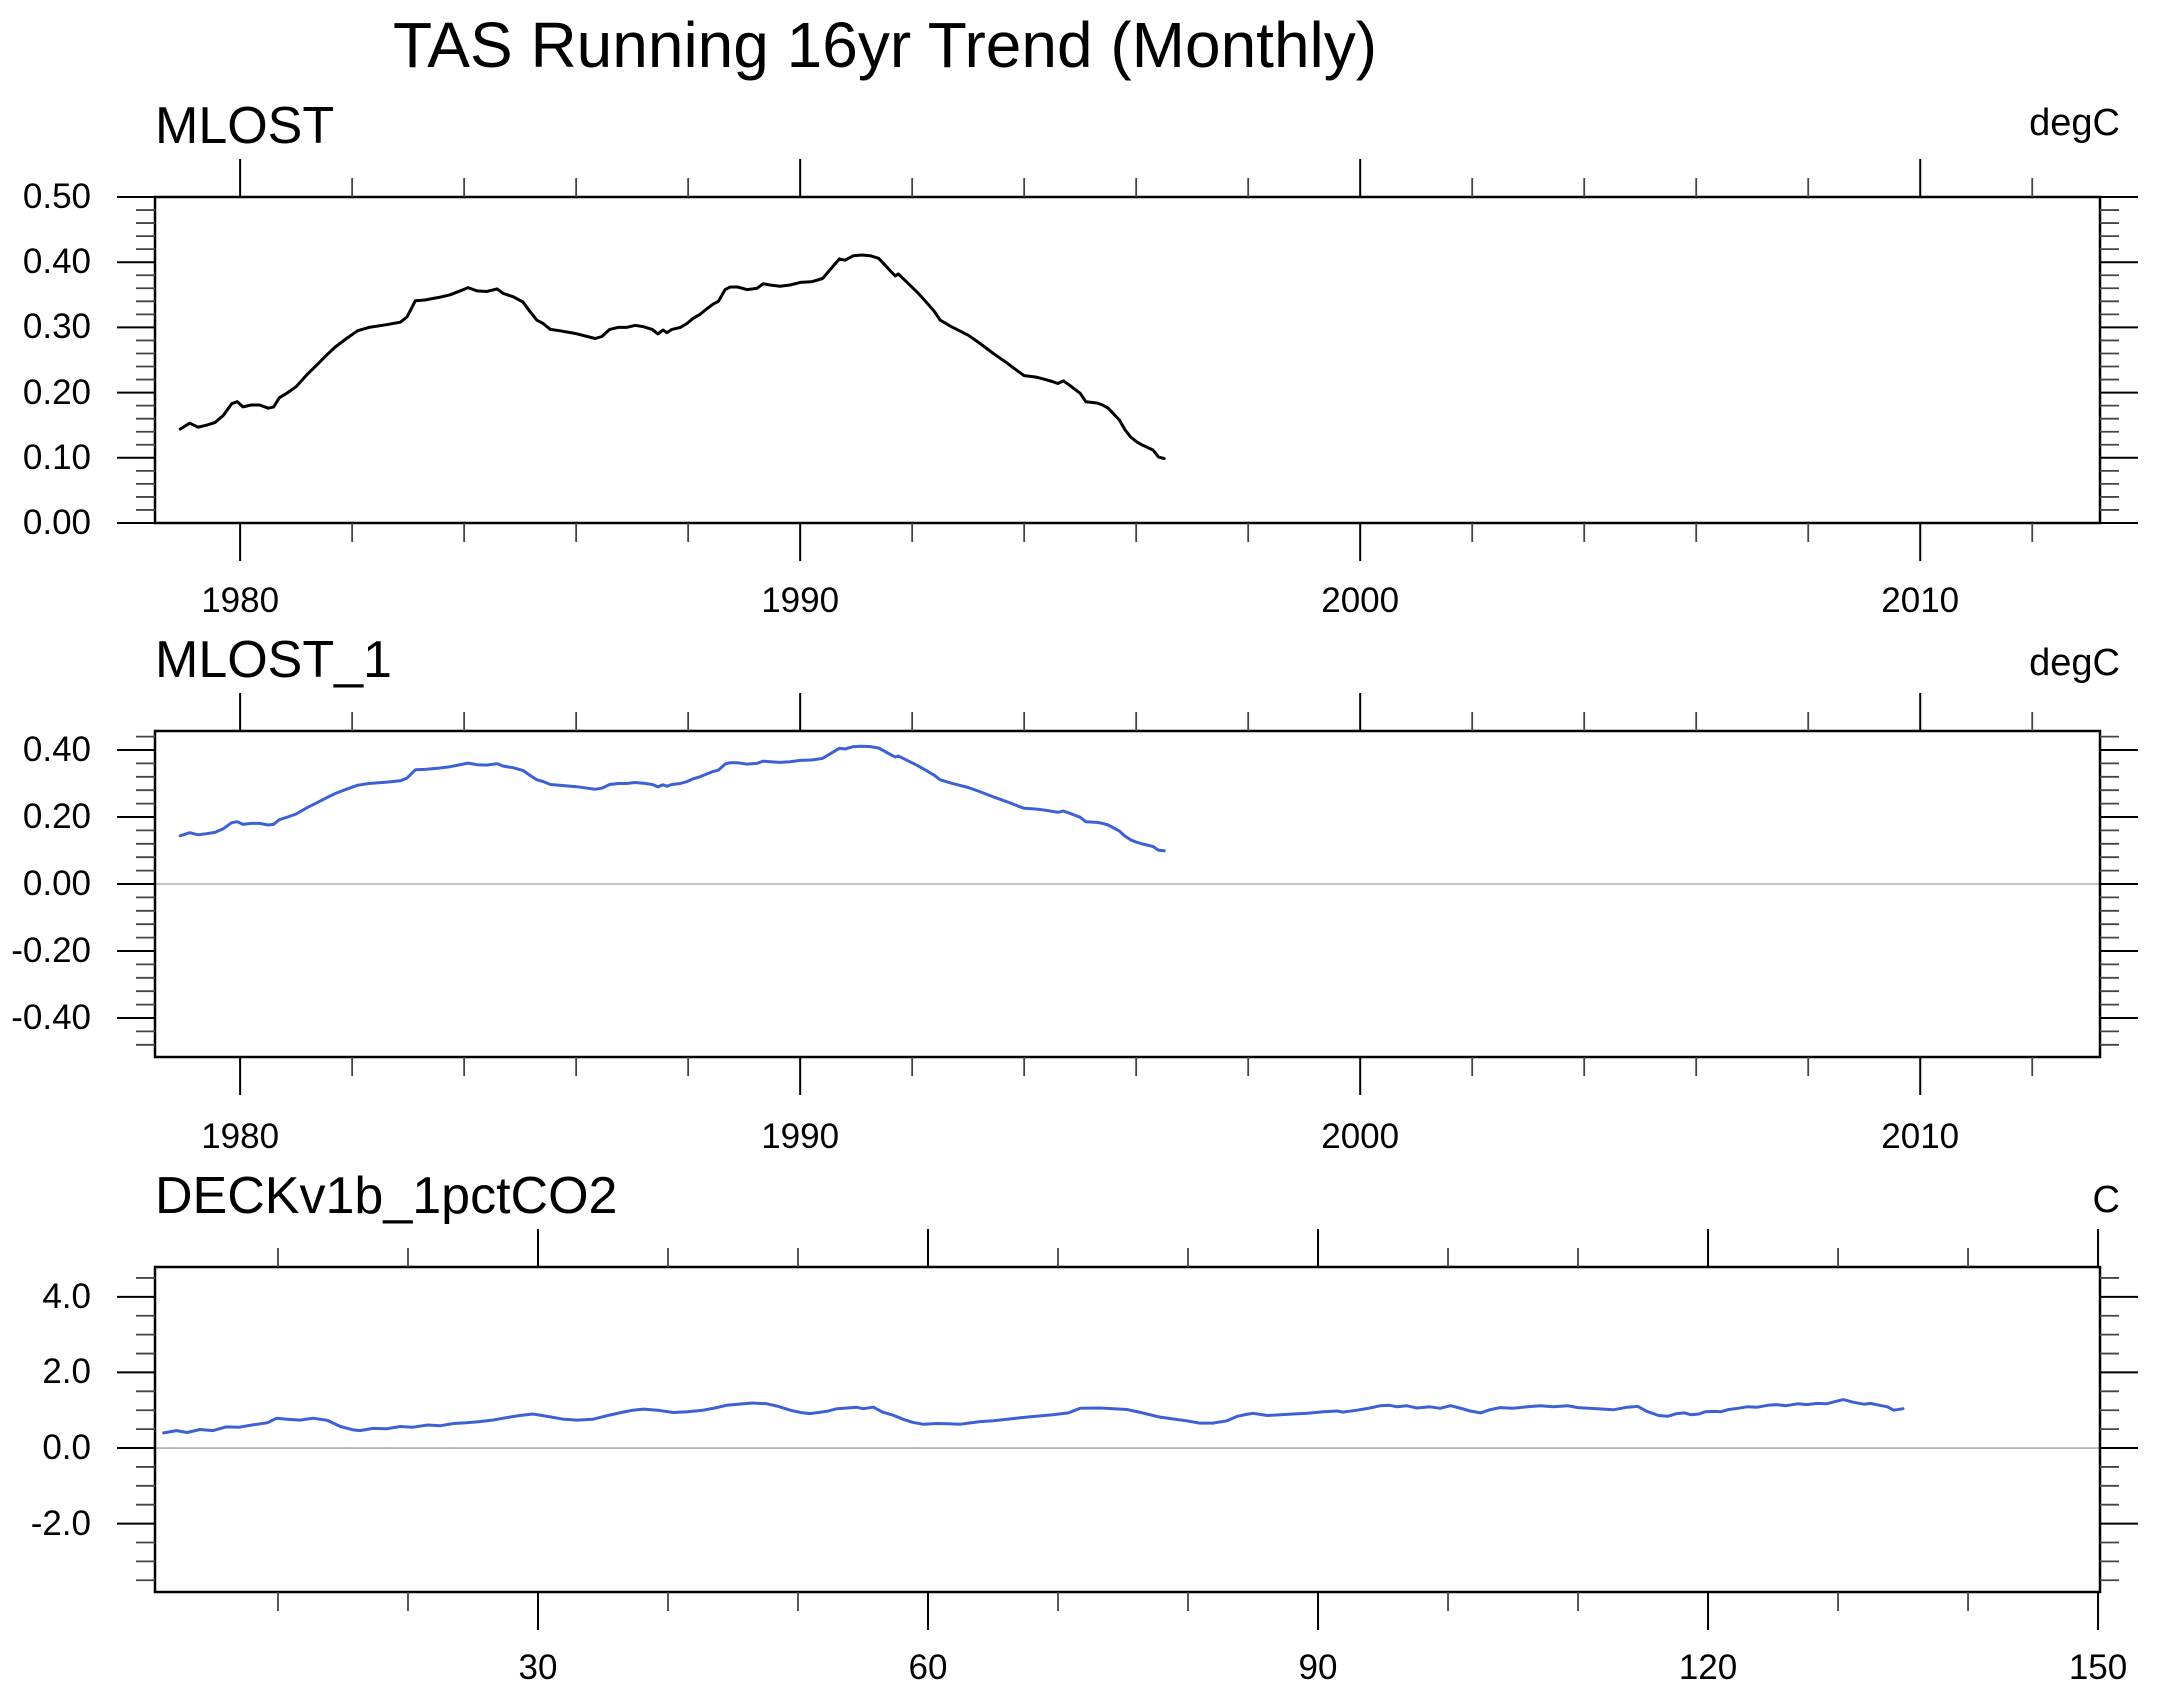 The width and height of the screenshot is (2164, 1695). Describe the element at coordinates (56, 457) in the screenshot. I see `y-axis-tick-label-mlost: 0.10` at that location.